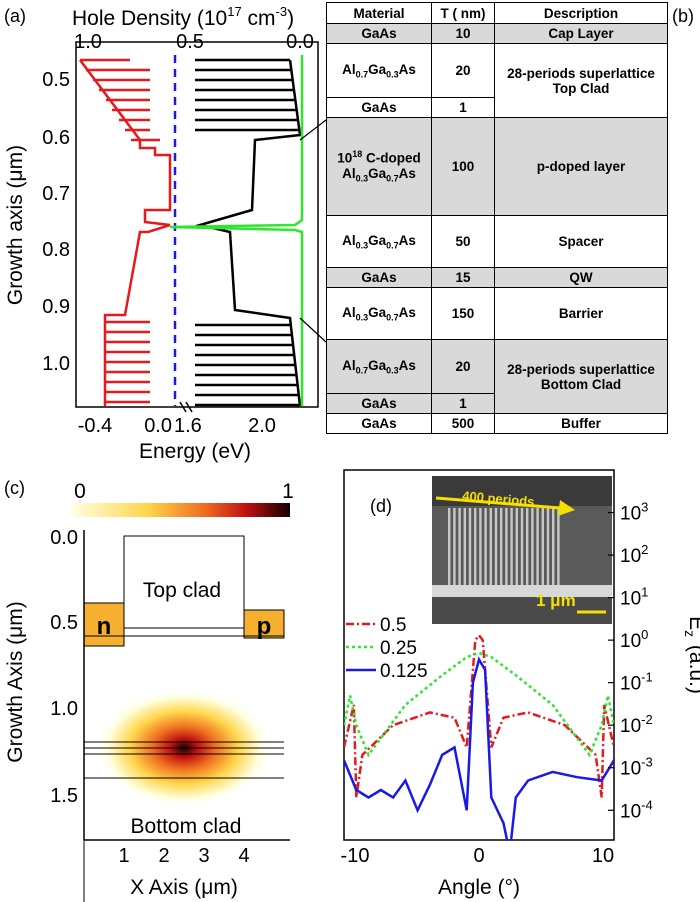 This screenshot has height=902, width=700. I want to click on cell-thickness: 20, so click(463, 71).